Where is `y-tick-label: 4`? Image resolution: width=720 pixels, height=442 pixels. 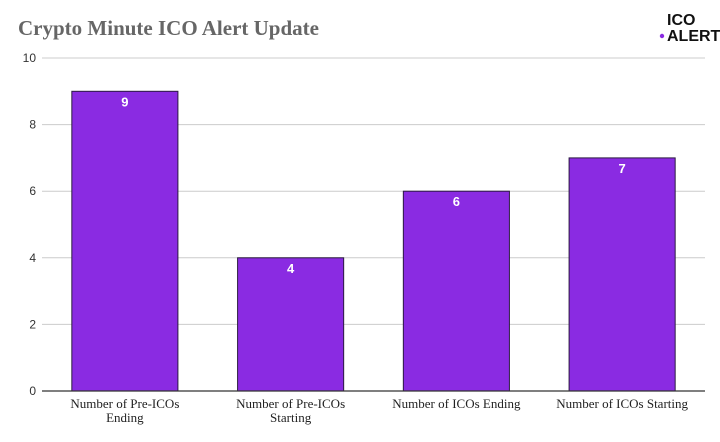 y-tick-label: 4 is located at coordinates (32, 258).